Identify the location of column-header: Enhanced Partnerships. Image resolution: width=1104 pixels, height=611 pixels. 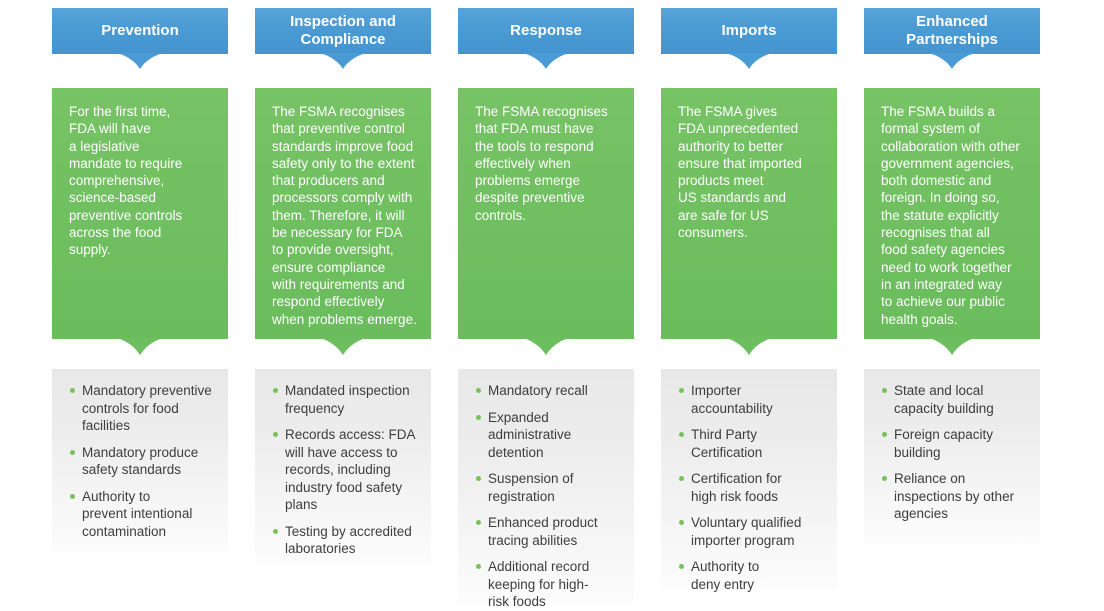
(952, 31).